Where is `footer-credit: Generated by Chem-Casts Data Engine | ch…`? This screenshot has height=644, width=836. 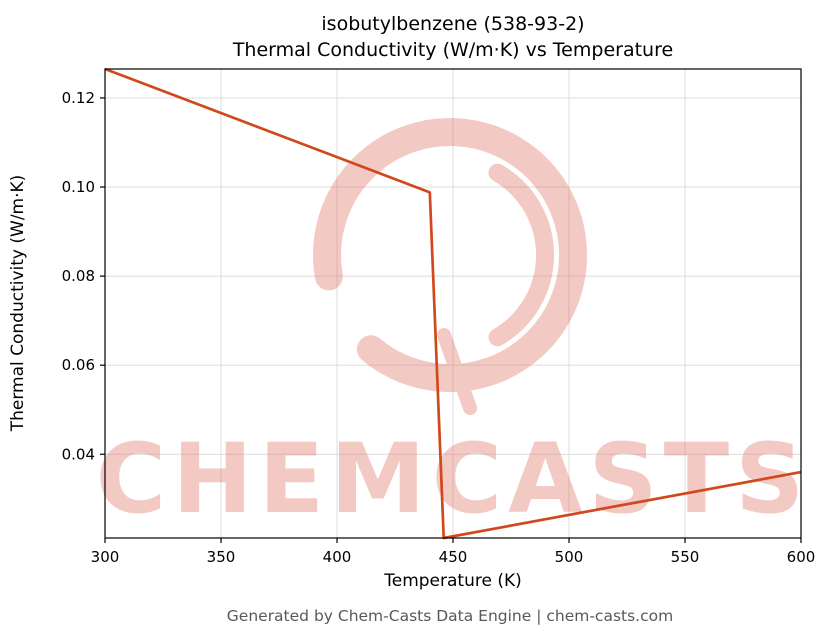 footer-credit: Generated by Chem-Casts Data Engine | ch… is located at coordinates (450, 616).